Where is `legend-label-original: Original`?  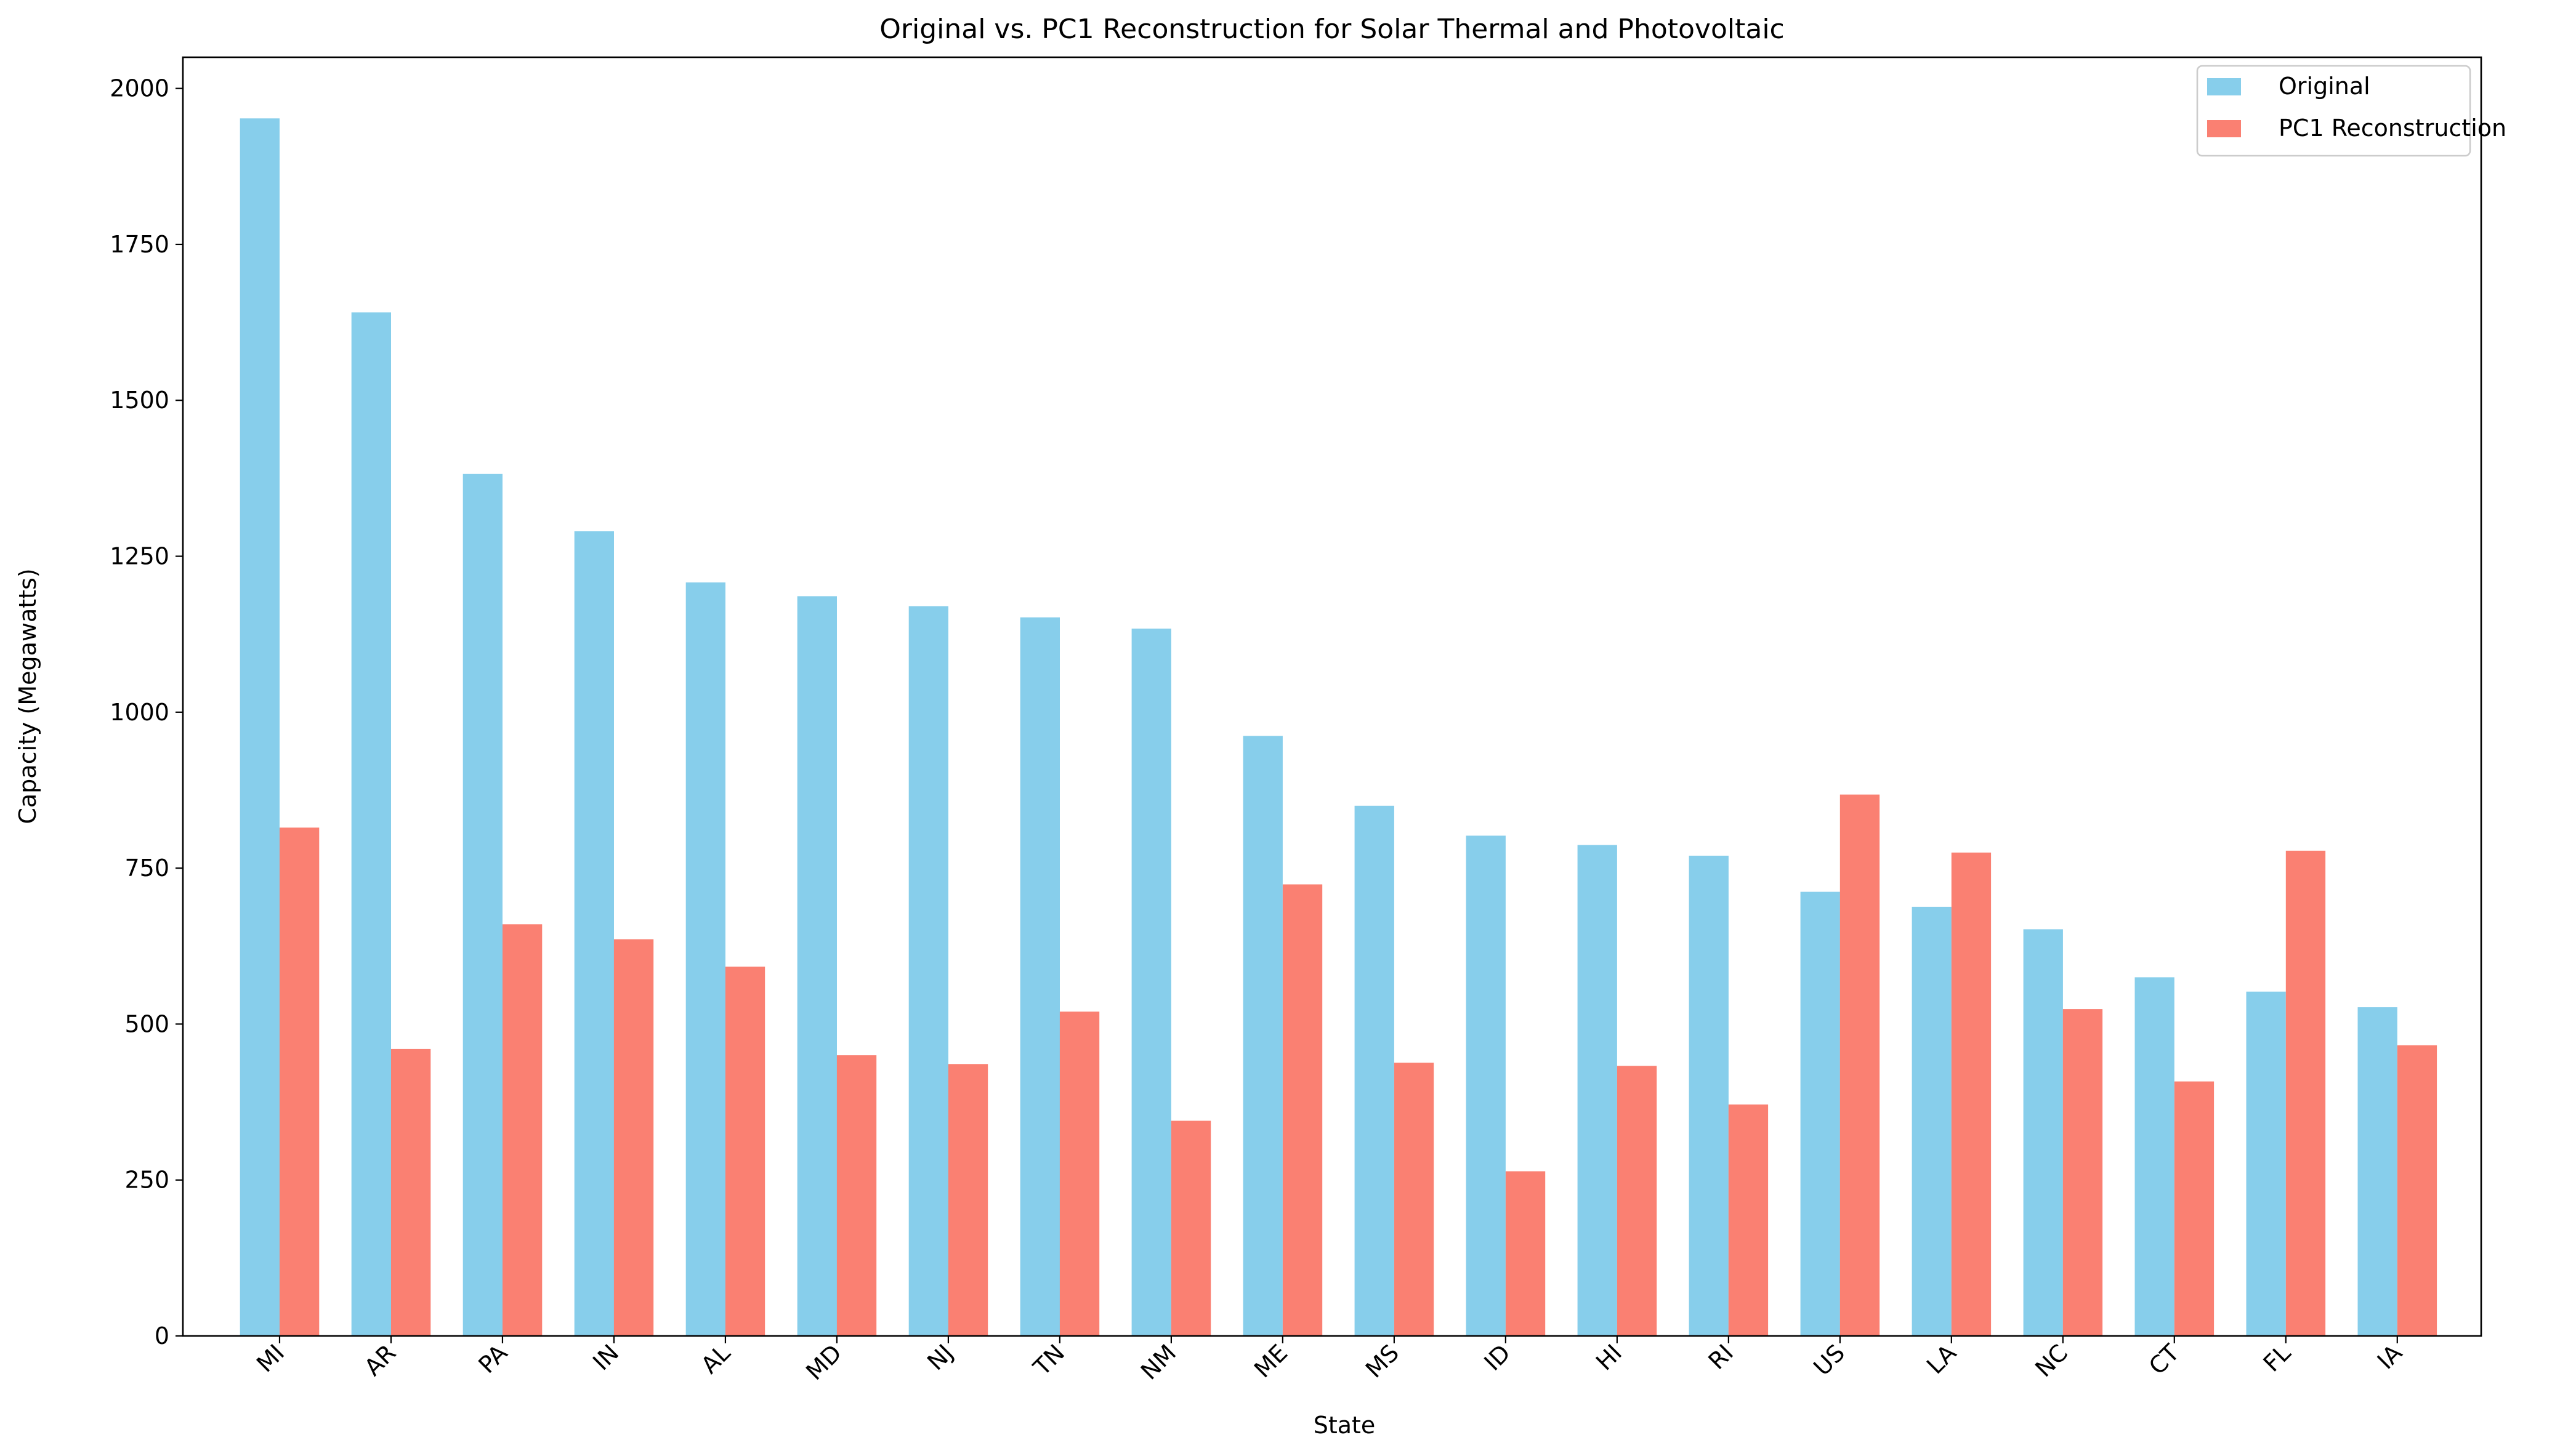 legend-label-original: Original is located at coordinates (2324, 87).